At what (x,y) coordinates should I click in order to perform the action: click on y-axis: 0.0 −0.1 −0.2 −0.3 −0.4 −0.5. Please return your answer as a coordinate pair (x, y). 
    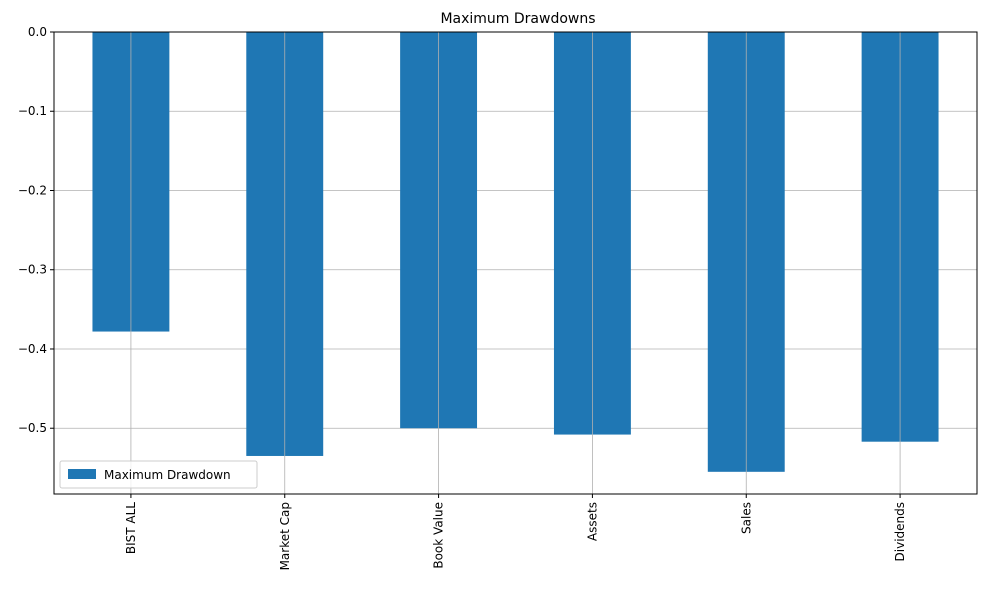
    Looking at the image, I should click on (36, 230).